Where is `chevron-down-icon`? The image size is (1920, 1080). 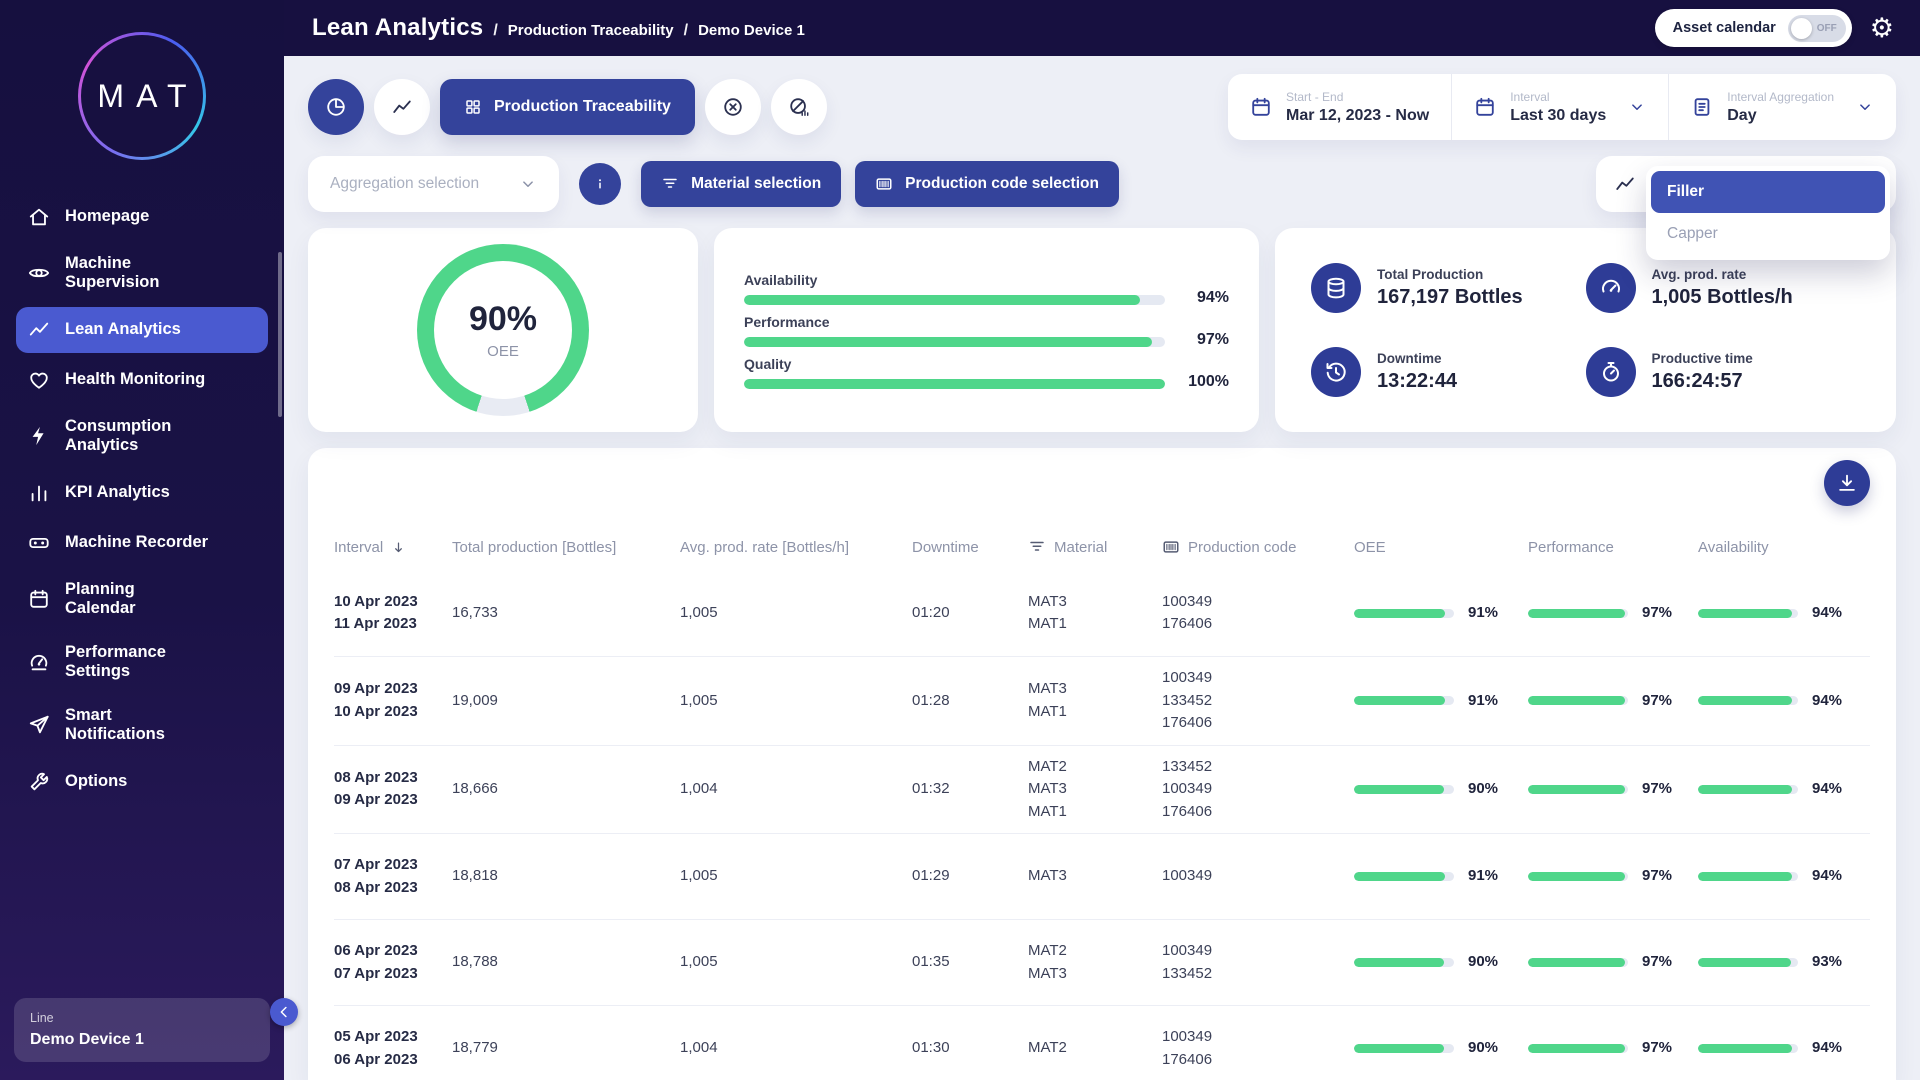
chevron-down-icon is located at coordinates (1865, 107).